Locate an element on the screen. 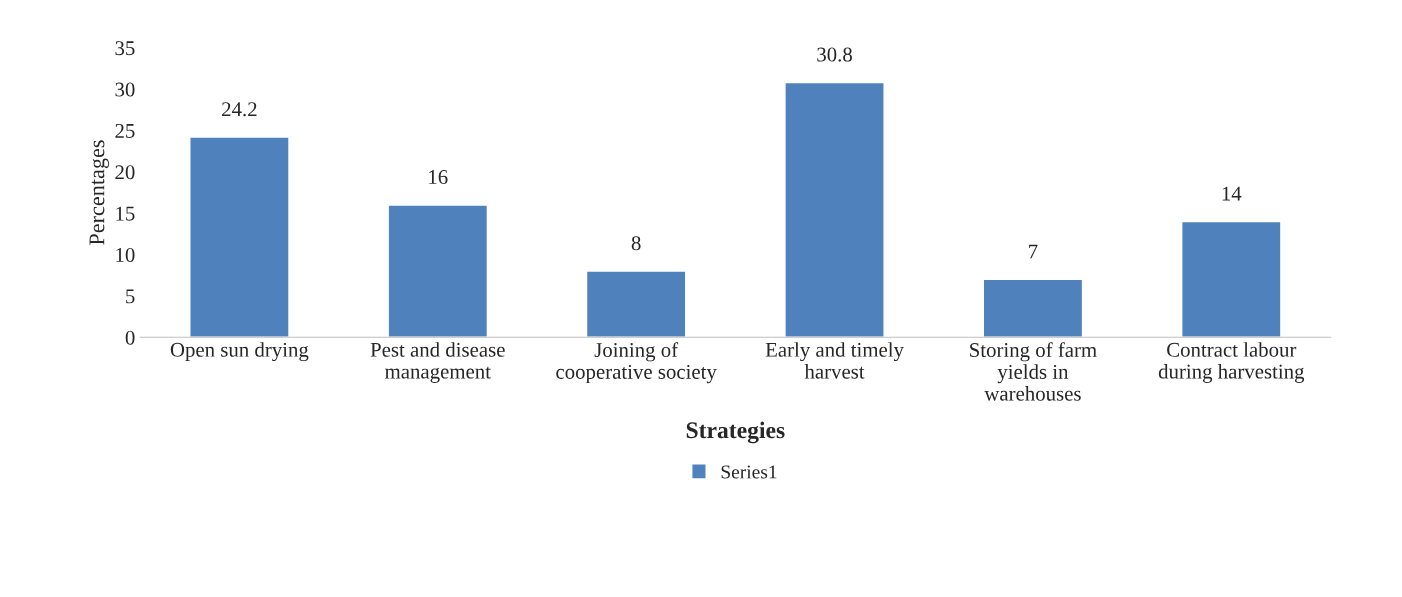  y-tick-label: 10 is located at coordinates (125, 255).